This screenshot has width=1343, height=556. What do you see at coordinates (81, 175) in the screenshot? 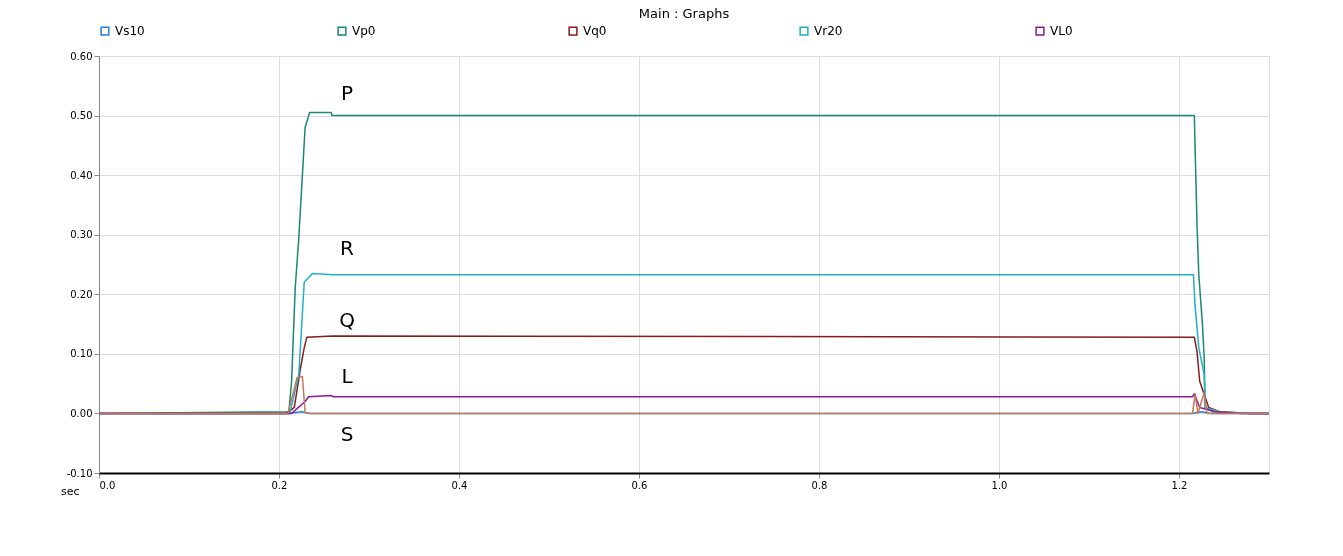
I see `y-tick-label: 0.40` at bounding box center [81, 175].